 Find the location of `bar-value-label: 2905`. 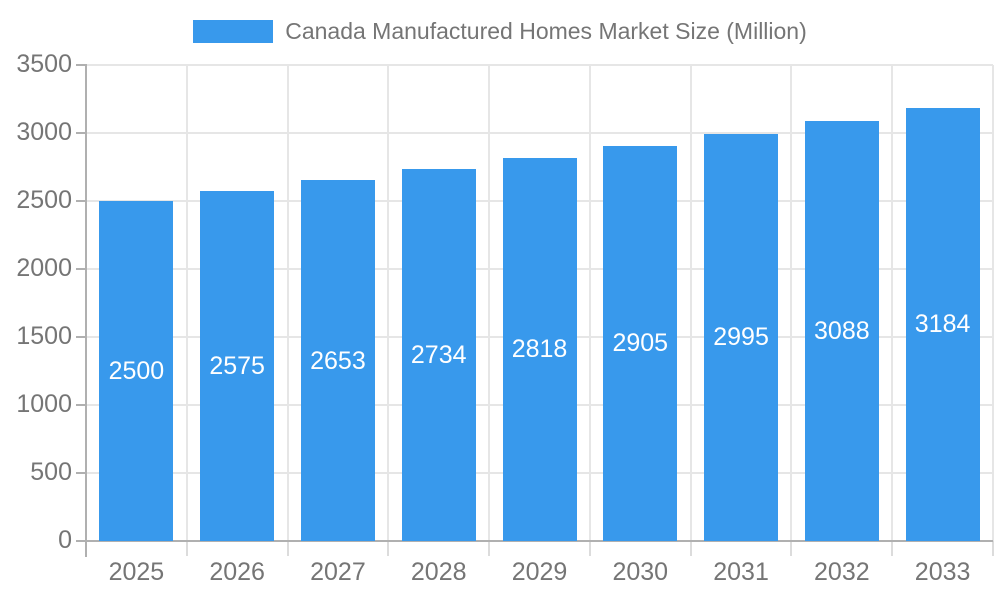

bar-value-label: 2905 is located at coordinates (640, 343).